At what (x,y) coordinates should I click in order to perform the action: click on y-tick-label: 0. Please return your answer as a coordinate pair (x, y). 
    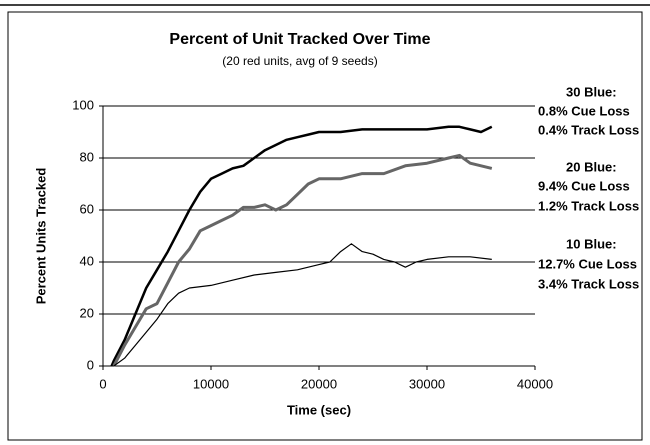
    Looking at the image, I should click on (90, 364).